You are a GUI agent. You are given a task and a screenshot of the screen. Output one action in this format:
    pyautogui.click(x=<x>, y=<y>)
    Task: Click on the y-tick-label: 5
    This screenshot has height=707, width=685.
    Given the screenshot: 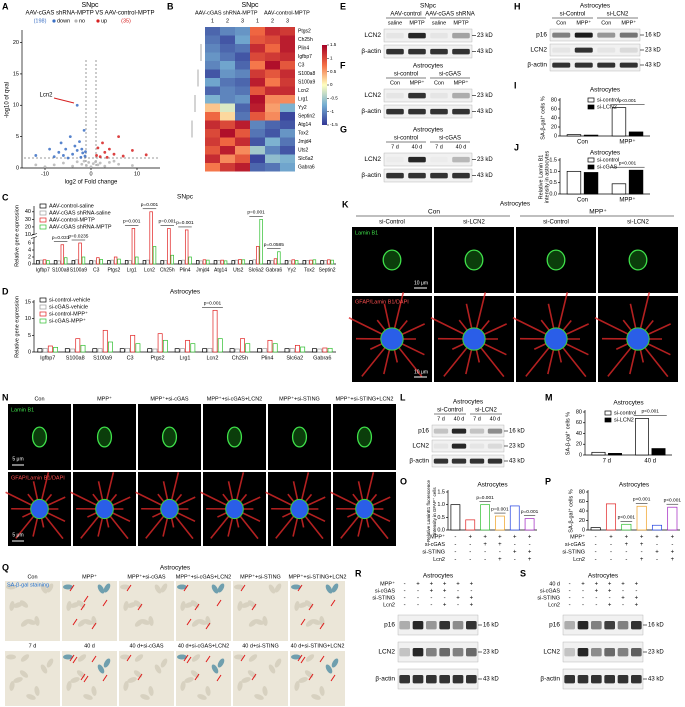 What is the action you would take?
    pyautogui.click(x=29, y=336)
    